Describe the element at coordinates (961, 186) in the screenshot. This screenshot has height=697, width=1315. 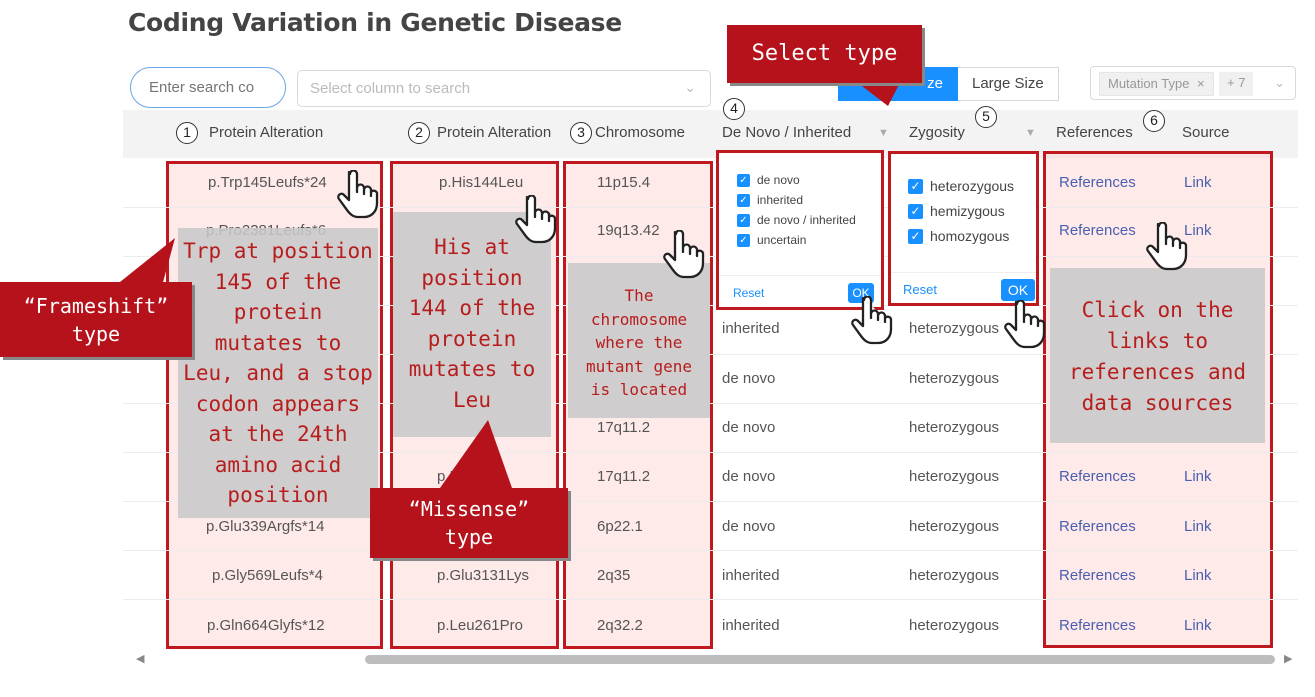
I see `filter-option: ✓ heterozygous` at that location.